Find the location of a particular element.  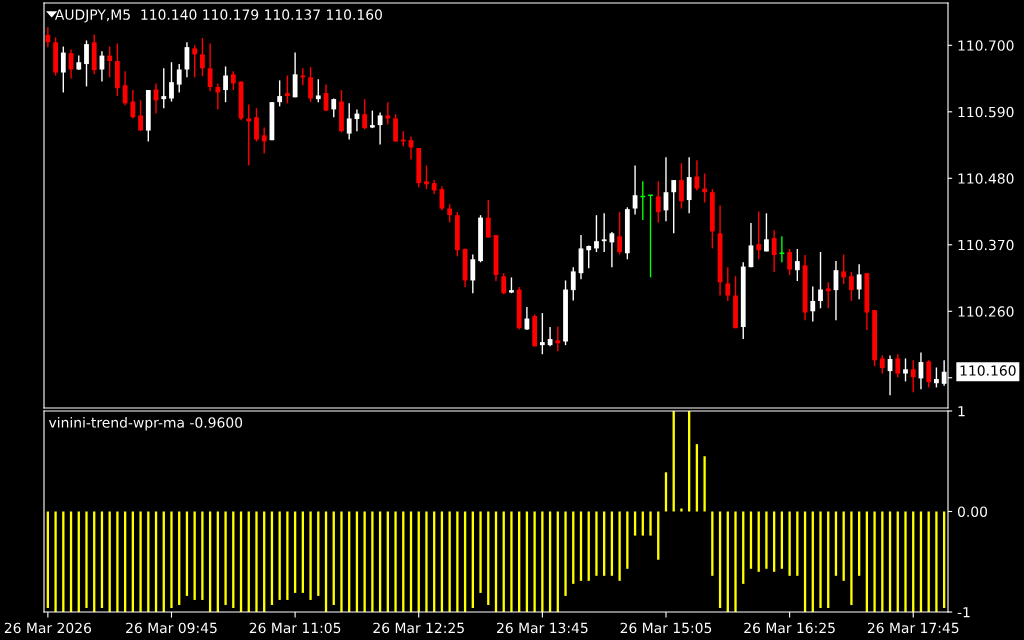

x-tick-label: 26 Mar 2026 is located at coordinates (48, 628).